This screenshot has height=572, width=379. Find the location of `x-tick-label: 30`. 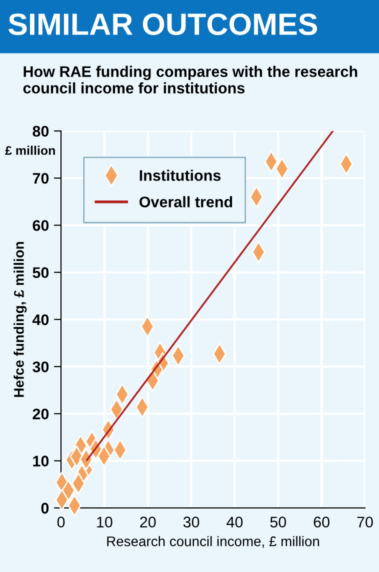

x-tick-label: 30 is located at coordinates (191, 522).